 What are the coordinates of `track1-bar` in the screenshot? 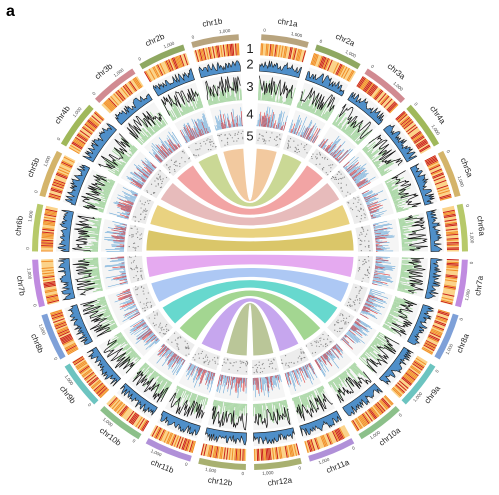 It's located at (453, 249).